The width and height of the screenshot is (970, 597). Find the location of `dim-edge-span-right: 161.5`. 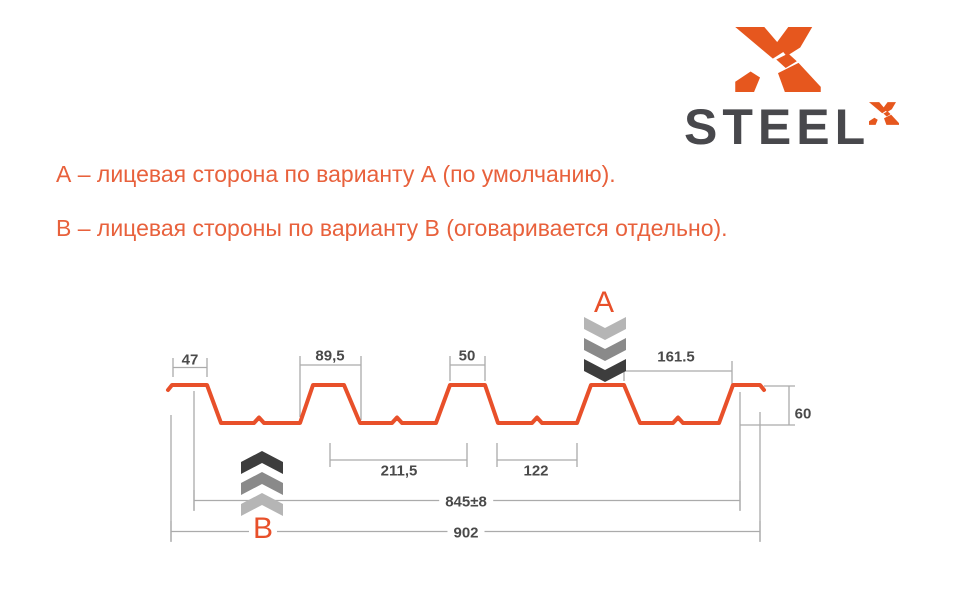

dim-edge-span-right: 161.5 is located at coordinates (676, 357).